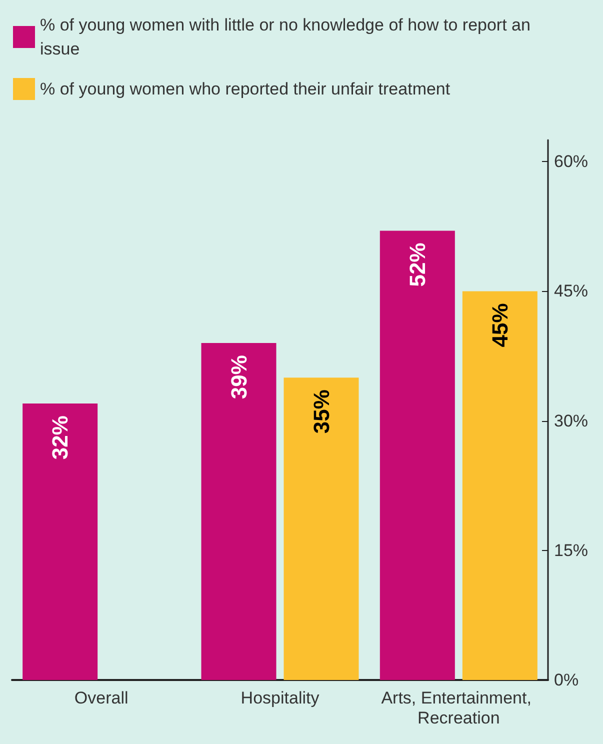  I want to click on data-label: 45%, so click(499, 325).